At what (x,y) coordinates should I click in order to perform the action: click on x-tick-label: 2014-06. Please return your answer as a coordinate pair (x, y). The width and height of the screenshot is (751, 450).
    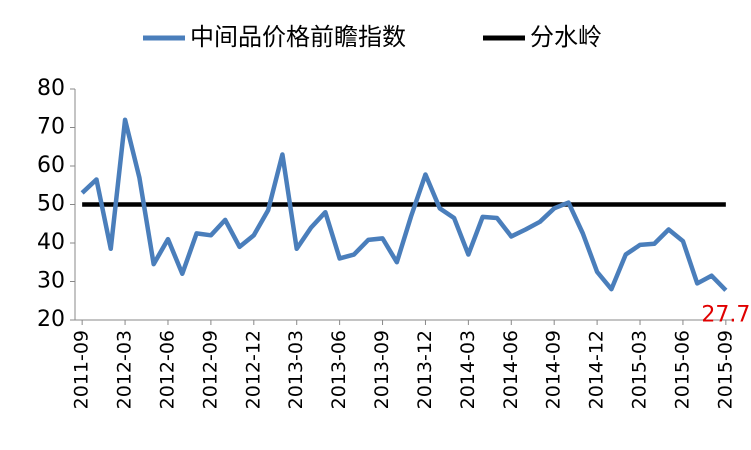
    Looking at the image, I should click on (511, 369).